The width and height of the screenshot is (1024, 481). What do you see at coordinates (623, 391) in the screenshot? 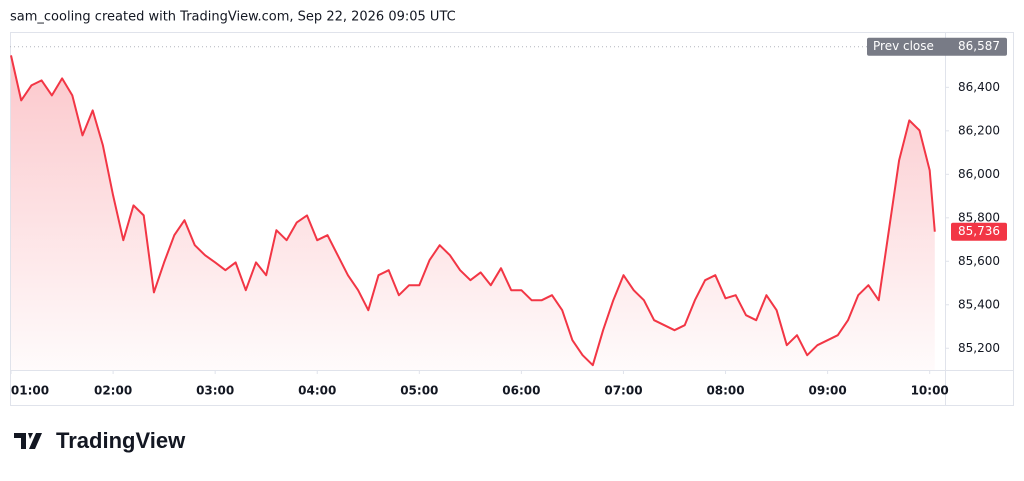
I see `x-tick-label: 07:00` at bounding box center [623, 391].